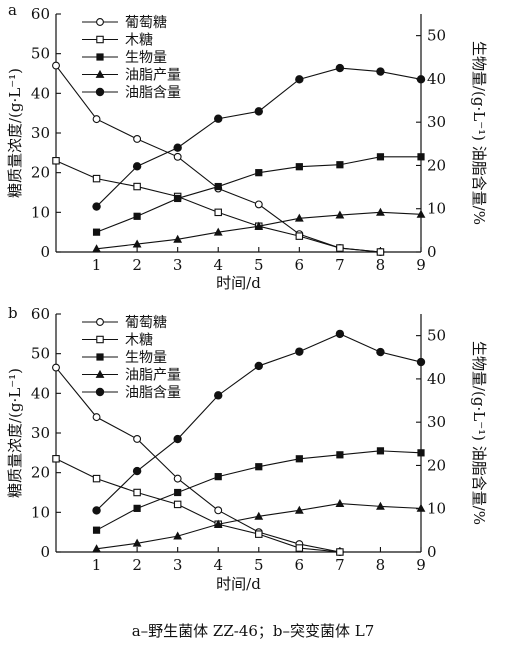 The image size is (506, 648). What do you see at coordinates (40, 93) in the screenshot?
I see `y-left-tick-label: 40` at bounding box center [40, 93].